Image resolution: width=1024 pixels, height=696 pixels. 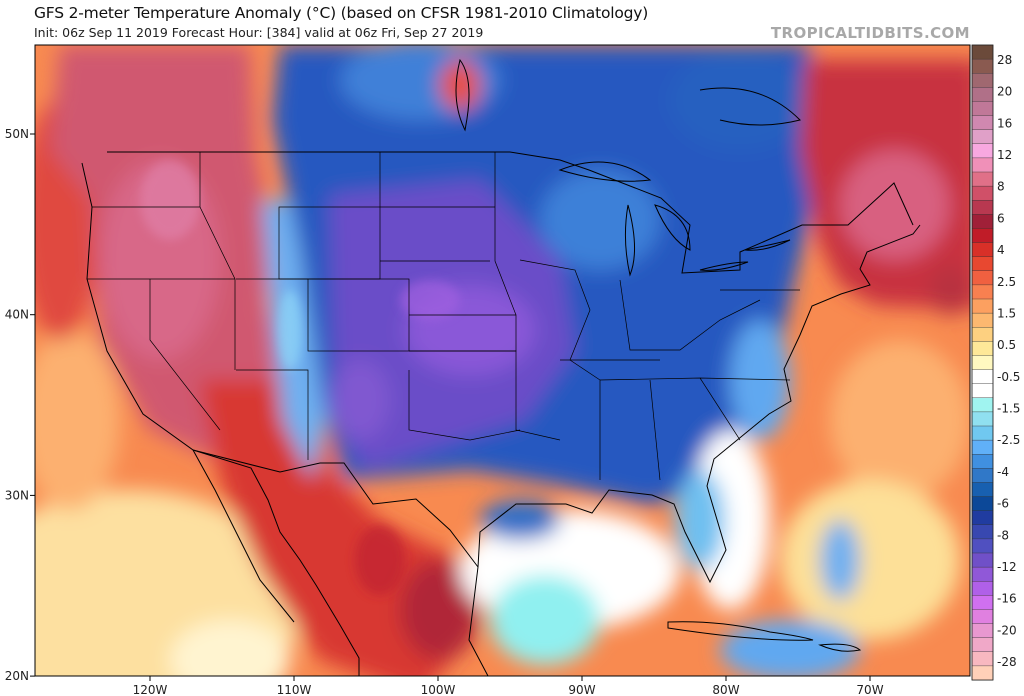 What do you see at coordinates (1004, 155) in the screenshot?
I see `colorbar-label: 12` at bounding box center [1004, 155].